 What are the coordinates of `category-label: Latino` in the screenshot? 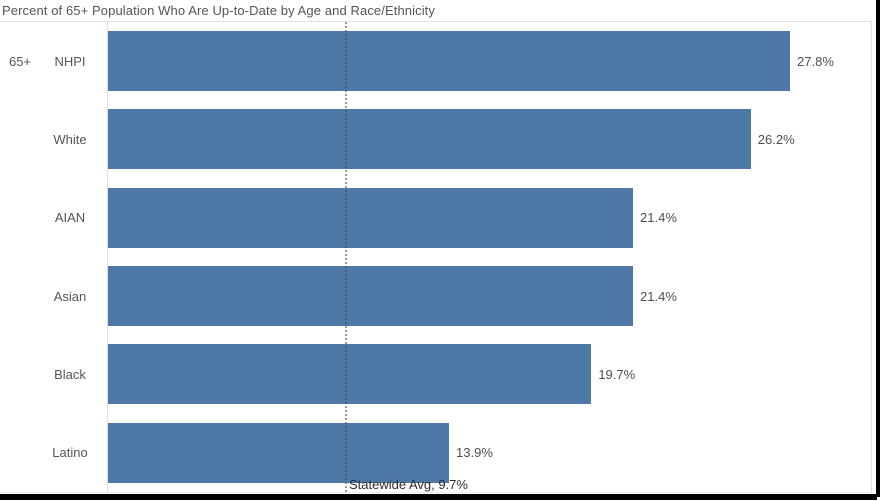 It's located at (70, 453).